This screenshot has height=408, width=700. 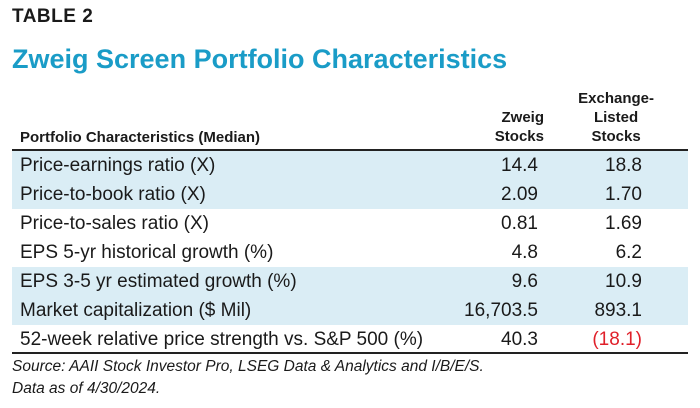 I want to click on row-exchange-value: 893.1, so click(x=618, y=310).